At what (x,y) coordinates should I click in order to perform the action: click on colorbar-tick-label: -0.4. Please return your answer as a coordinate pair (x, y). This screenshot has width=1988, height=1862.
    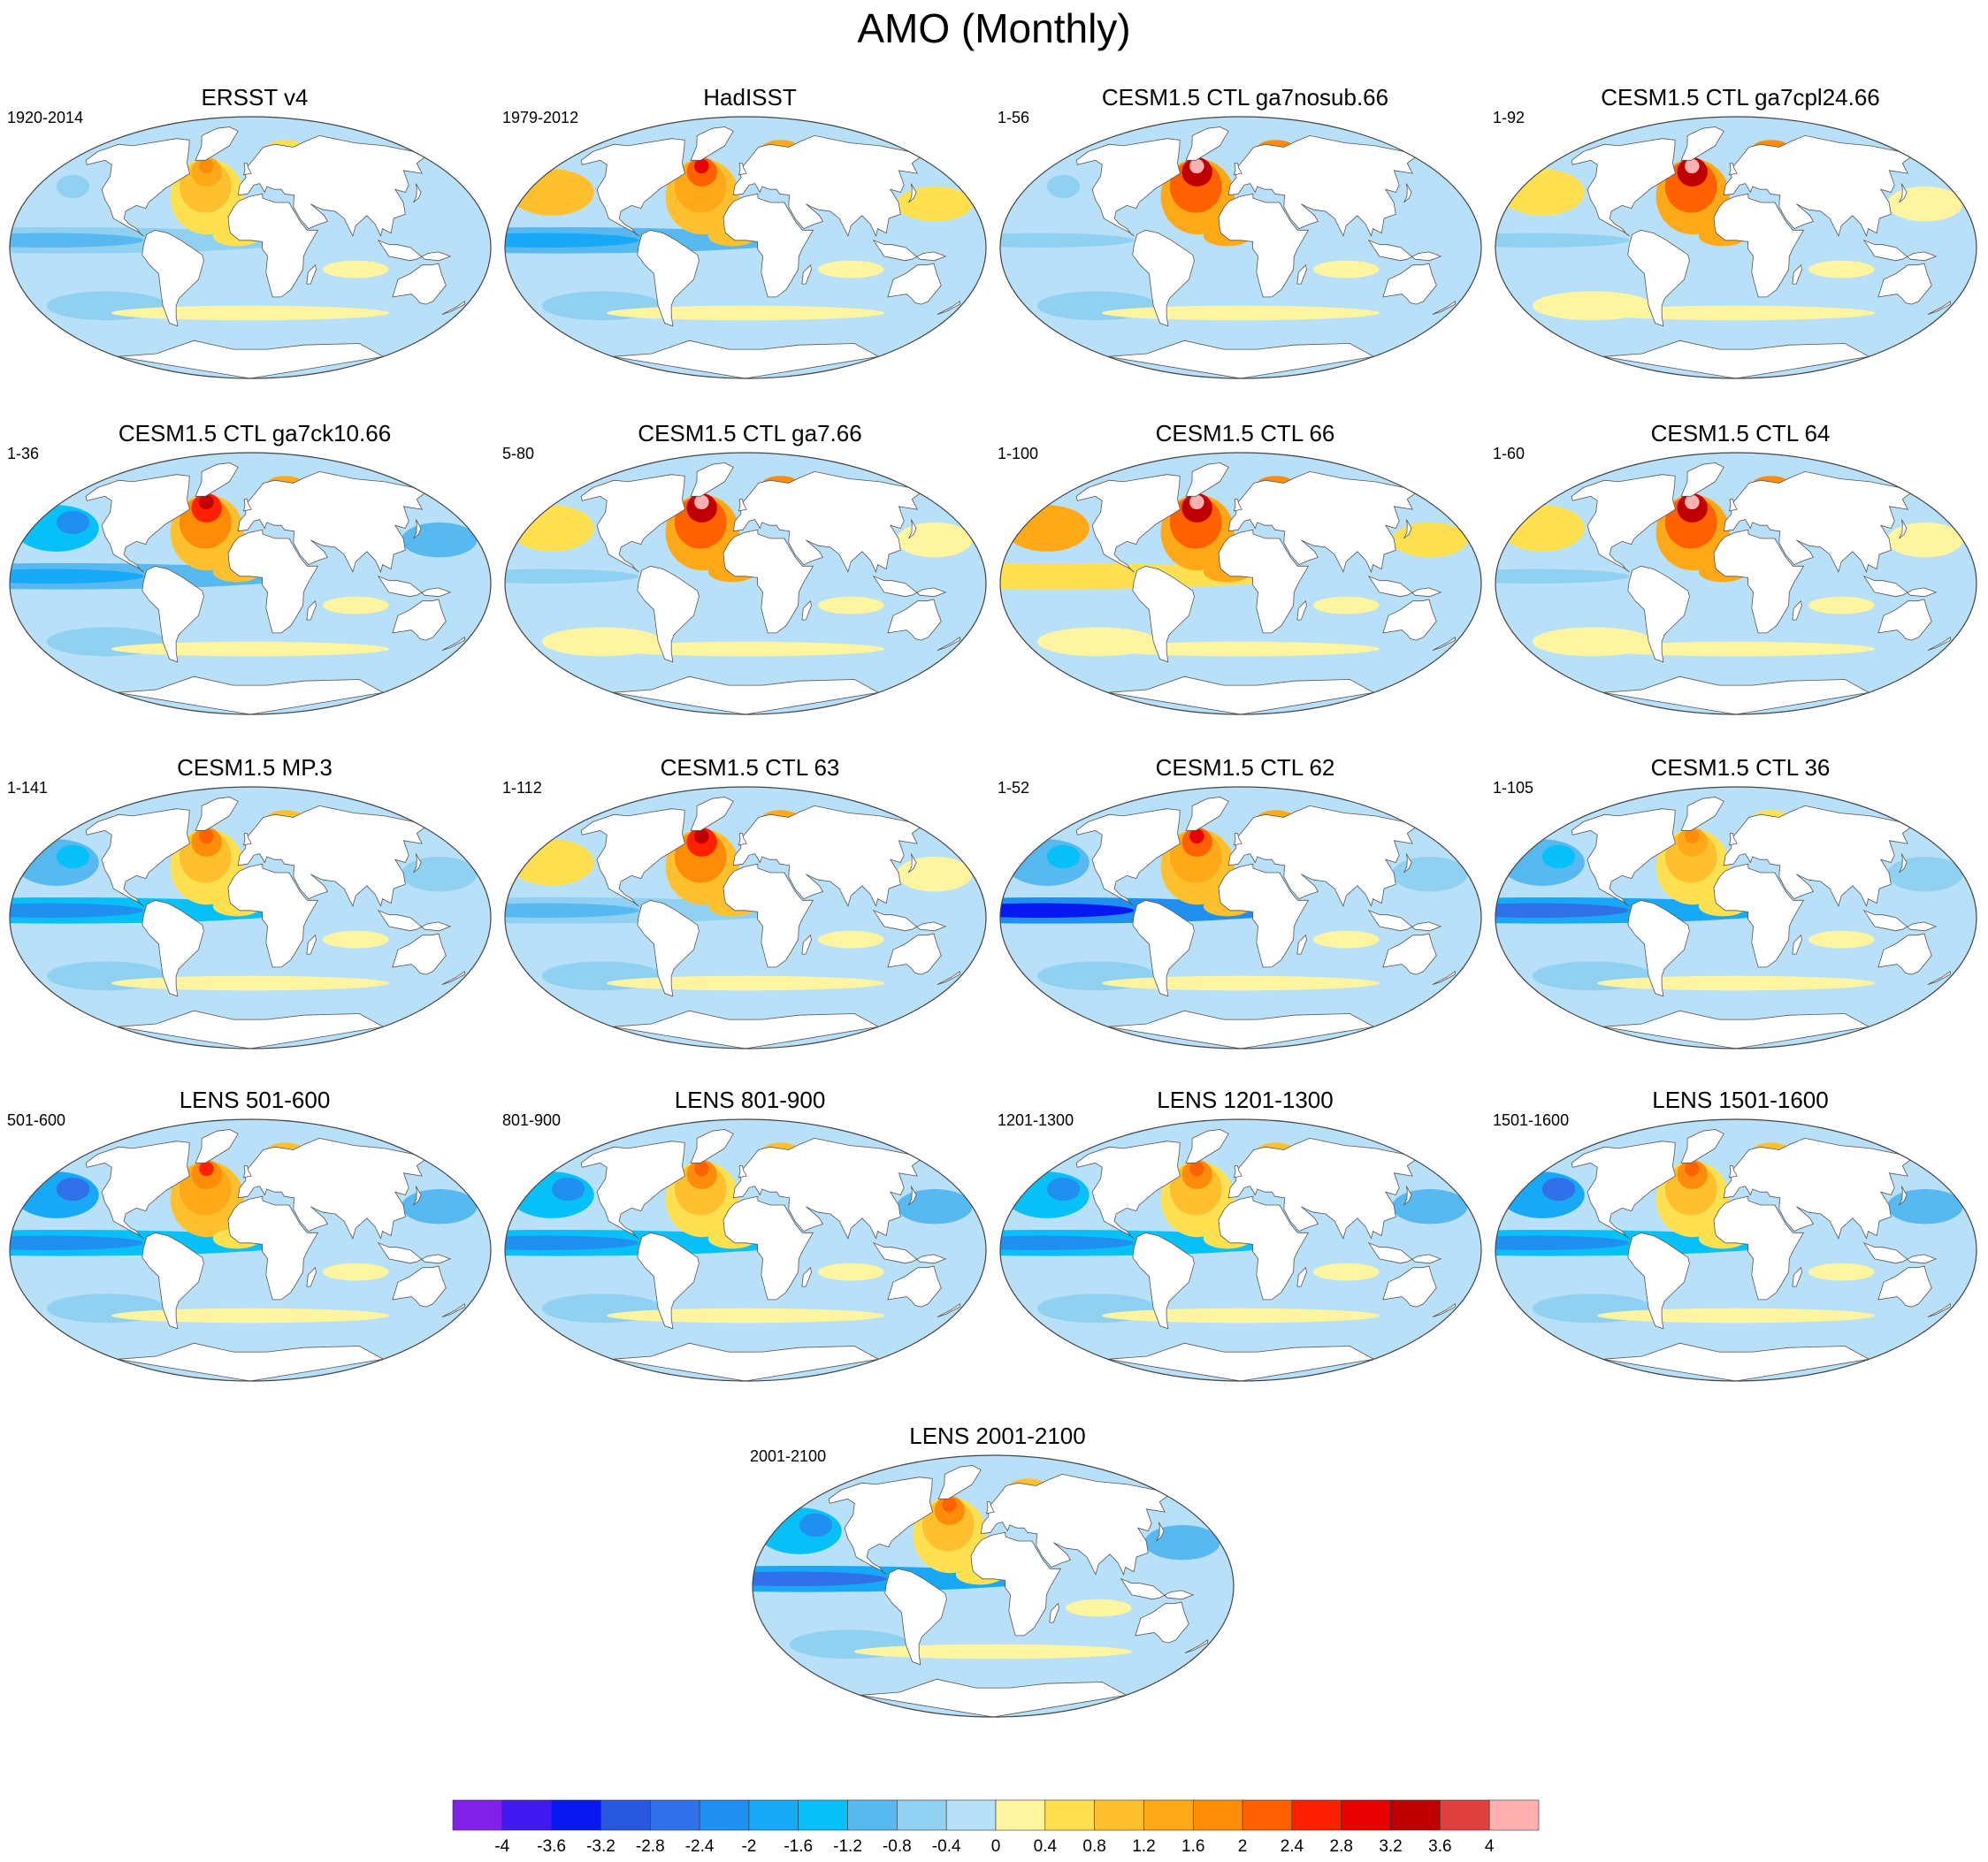
    Looking at the image, I should click on (947, 1847).